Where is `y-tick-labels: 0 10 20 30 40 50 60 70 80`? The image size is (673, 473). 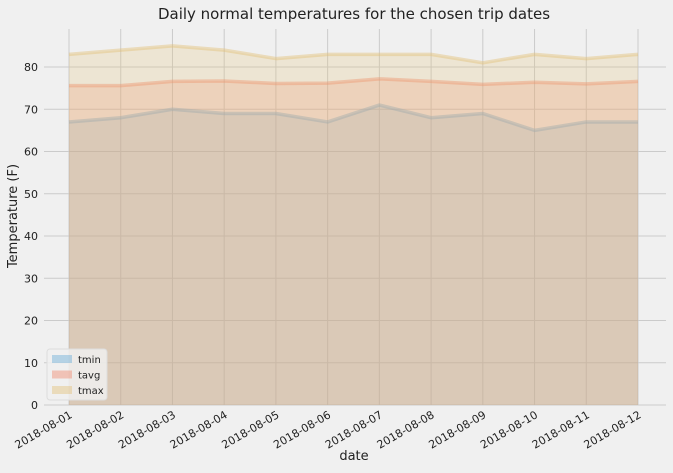
y-tick-labels: 0 10 20 30 40 50 60 70 80 is located at coordinates (31, 236).